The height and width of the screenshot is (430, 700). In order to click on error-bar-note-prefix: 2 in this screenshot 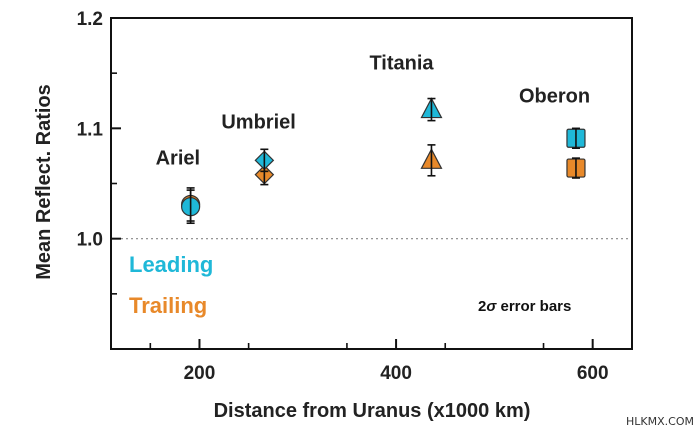, I will do `click(482, 306)`.